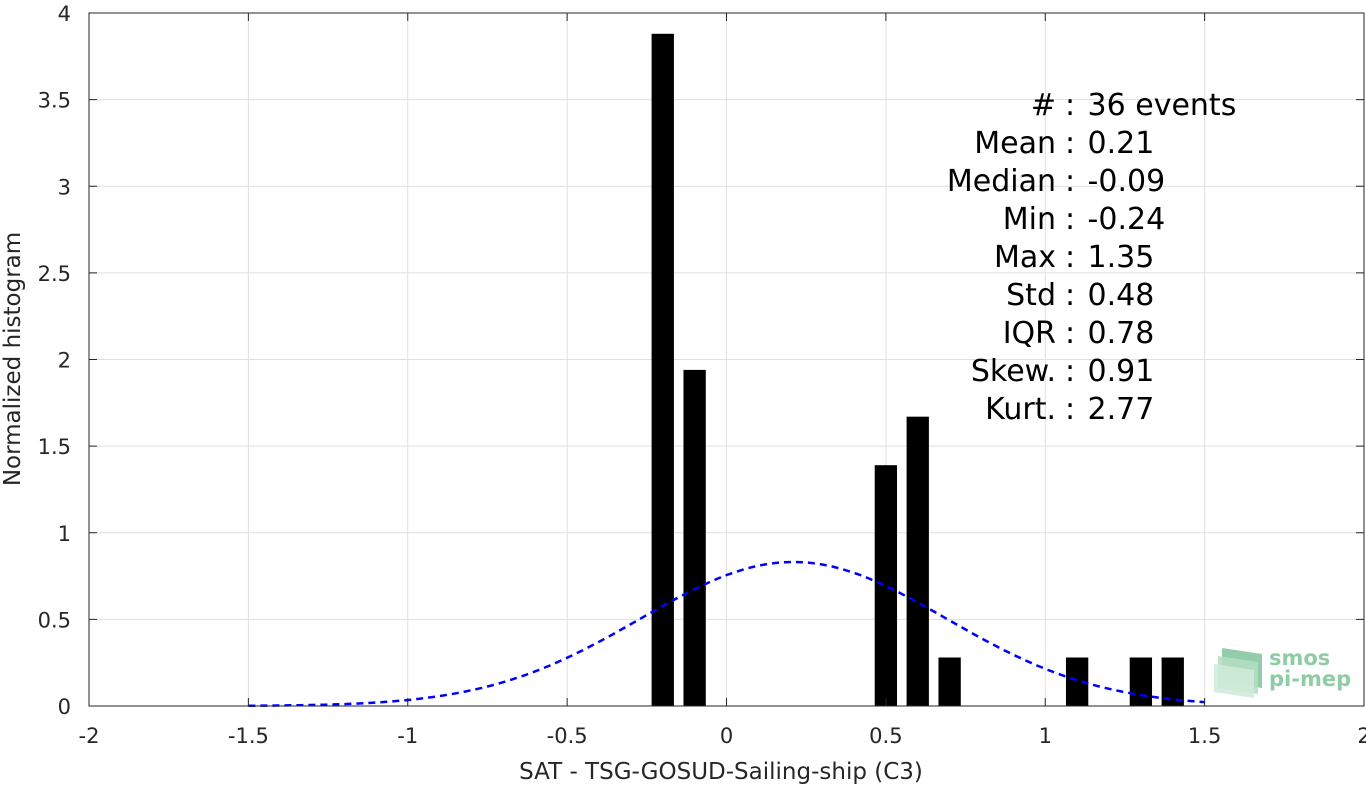  What do you see at coordinates (54, 101) in the screenshot?
I see `y-tick-label: 3.5` at bounding box center [54, 101].